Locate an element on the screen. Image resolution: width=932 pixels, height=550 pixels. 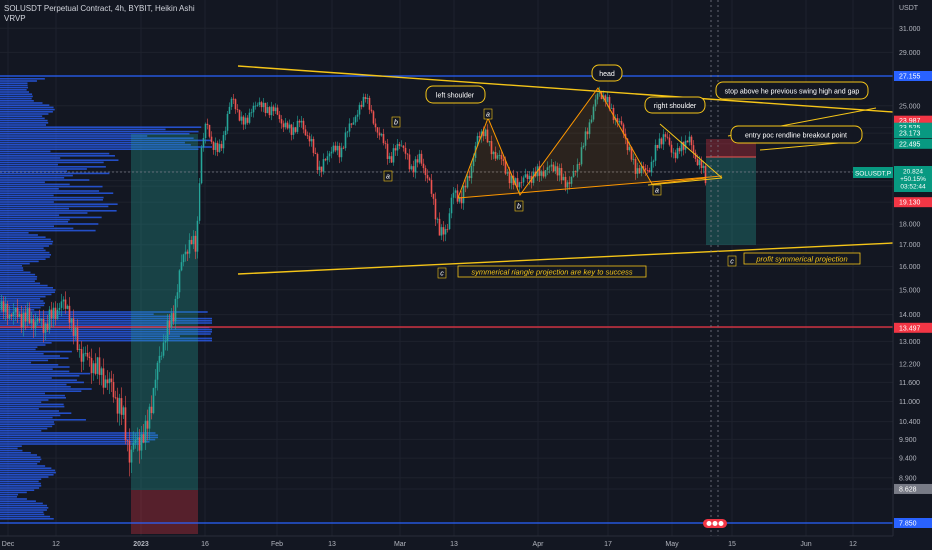
triangle-lower-trendline is located at coordinates (565, 258).